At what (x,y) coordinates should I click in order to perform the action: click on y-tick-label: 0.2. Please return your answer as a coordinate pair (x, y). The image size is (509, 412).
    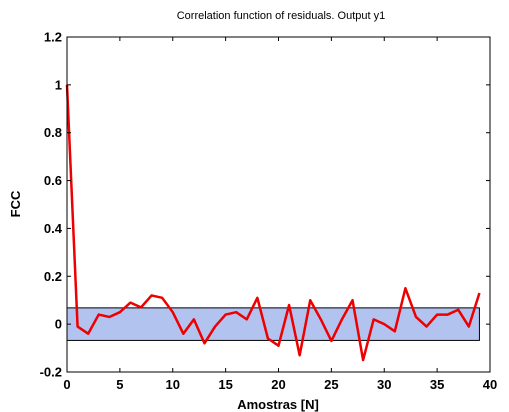
    Looking at the image, I should click on (53, 276).